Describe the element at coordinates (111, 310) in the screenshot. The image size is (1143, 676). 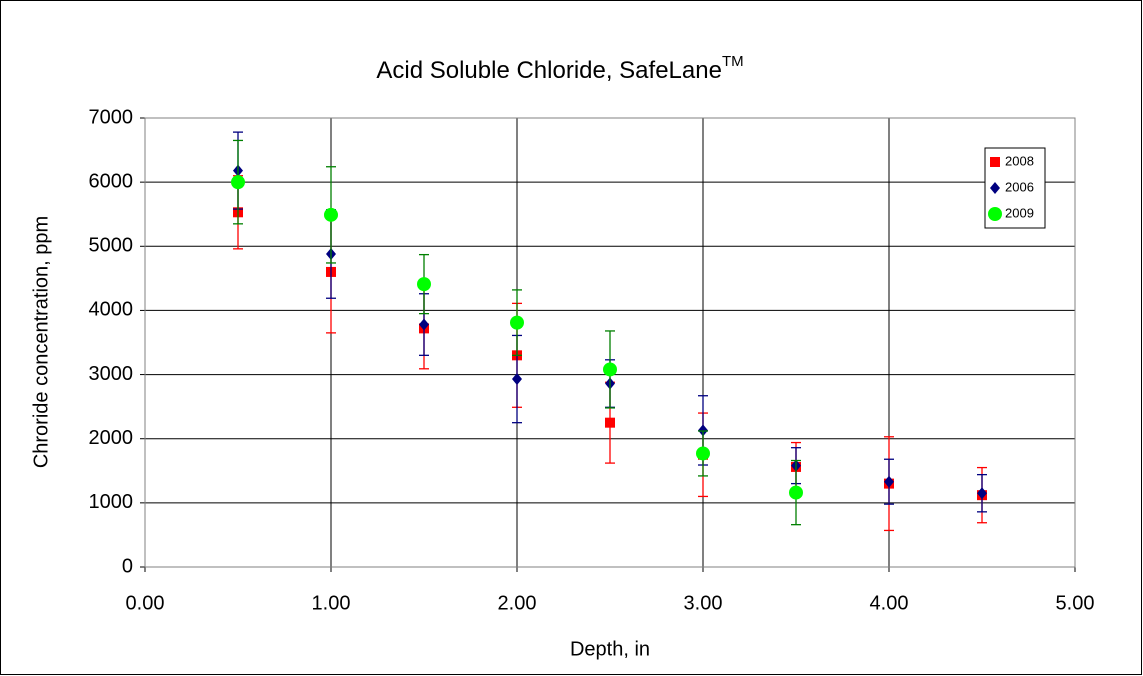
I see `y-tick-label: 4000` at that location.